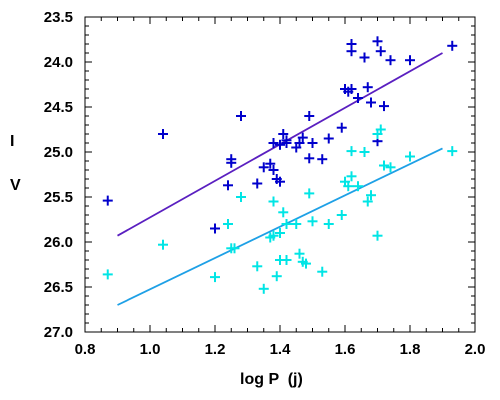 The height and width of the screenshot is (400, 500). I want to click on x-tick-label: 2.0, so click(475, 349).